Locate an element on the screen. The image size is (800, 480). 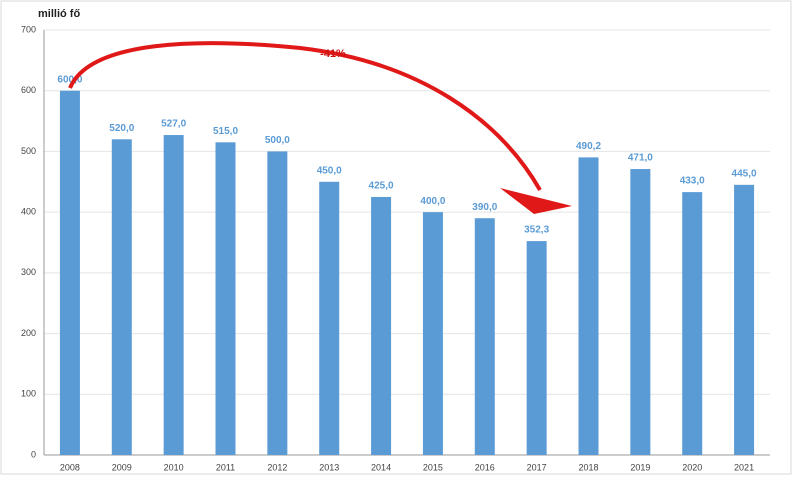
x-tick-label: 2013 is located at coordinates (329, 467).